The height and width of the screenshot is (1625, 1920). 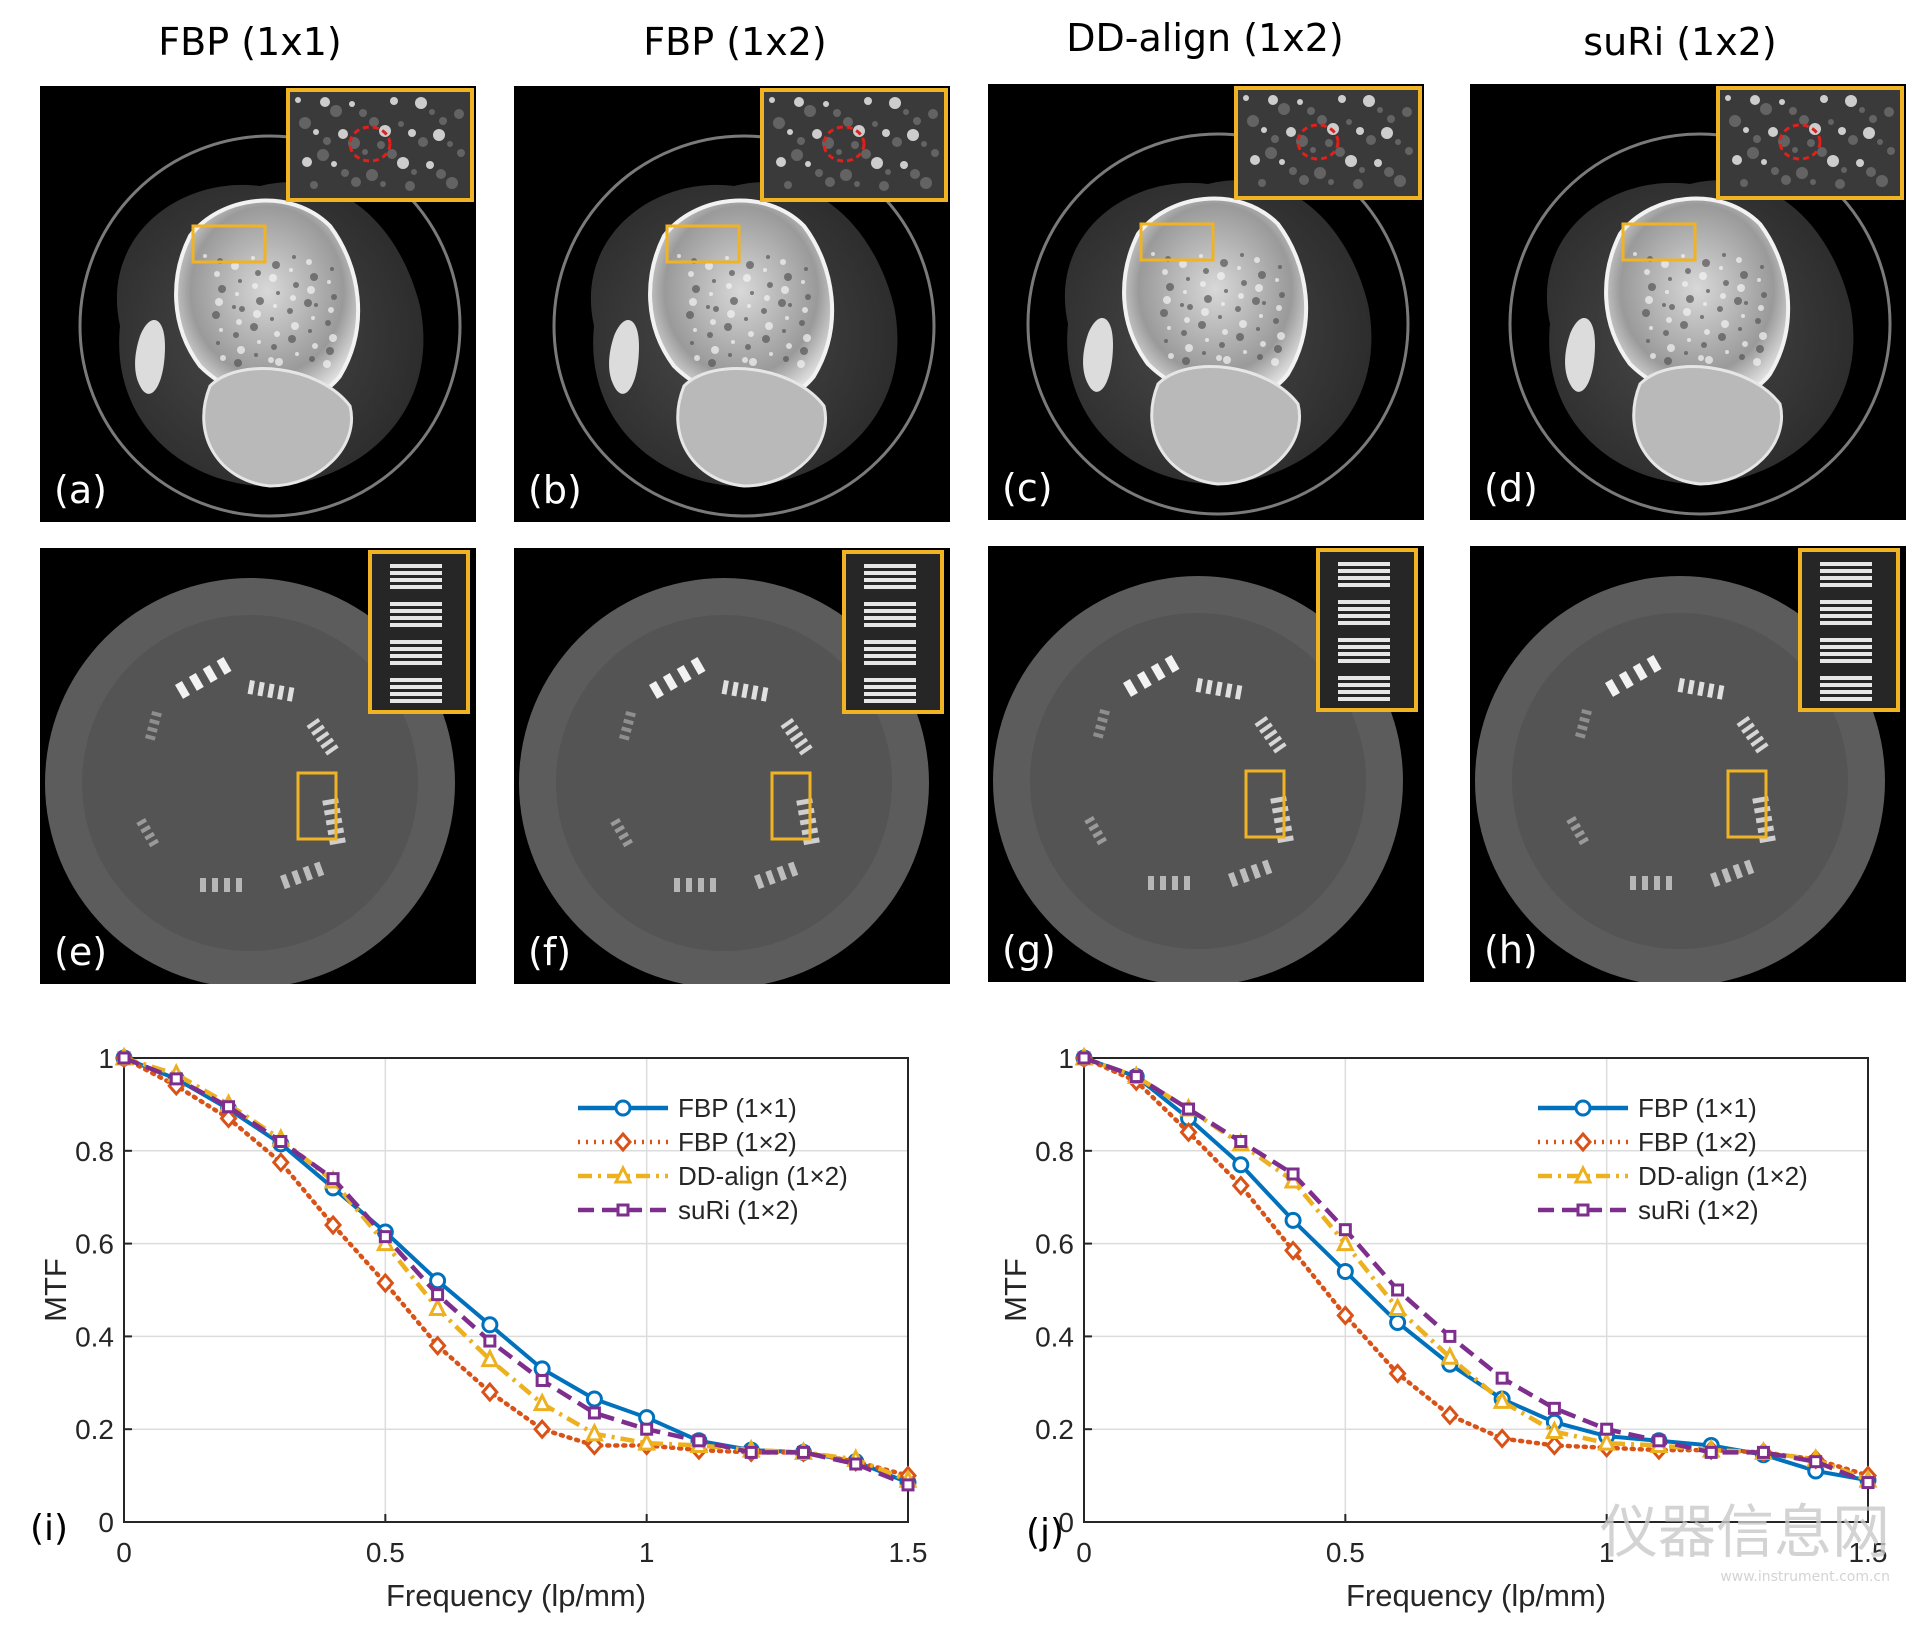 I want to click on y-tick-label: 1, so click(x=106, y=1058).